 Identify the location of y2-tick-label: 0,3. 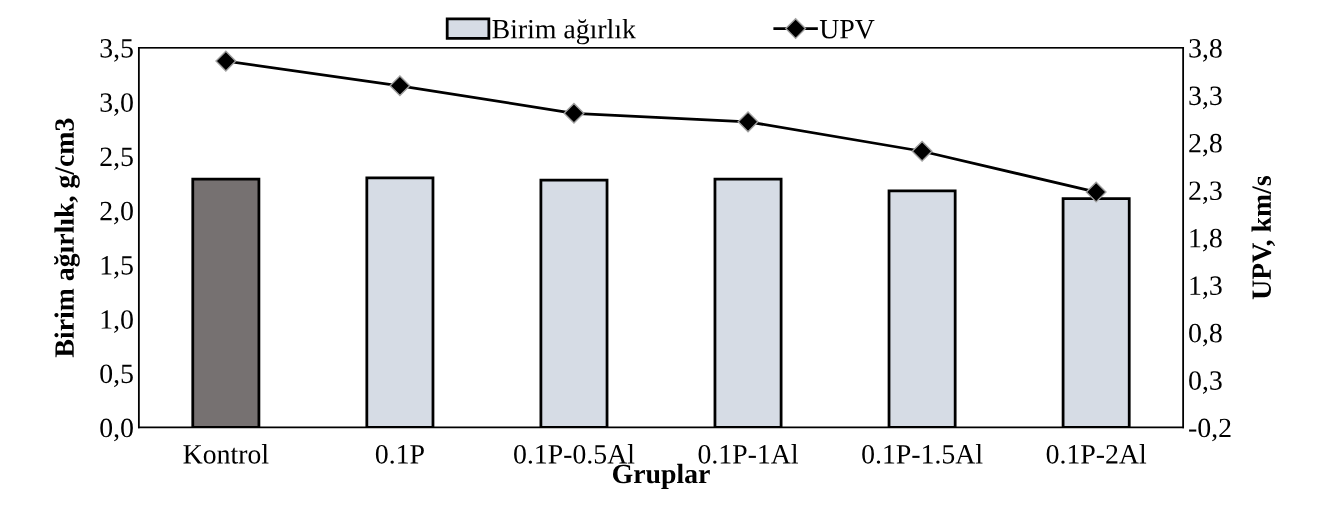
(1205, 382).